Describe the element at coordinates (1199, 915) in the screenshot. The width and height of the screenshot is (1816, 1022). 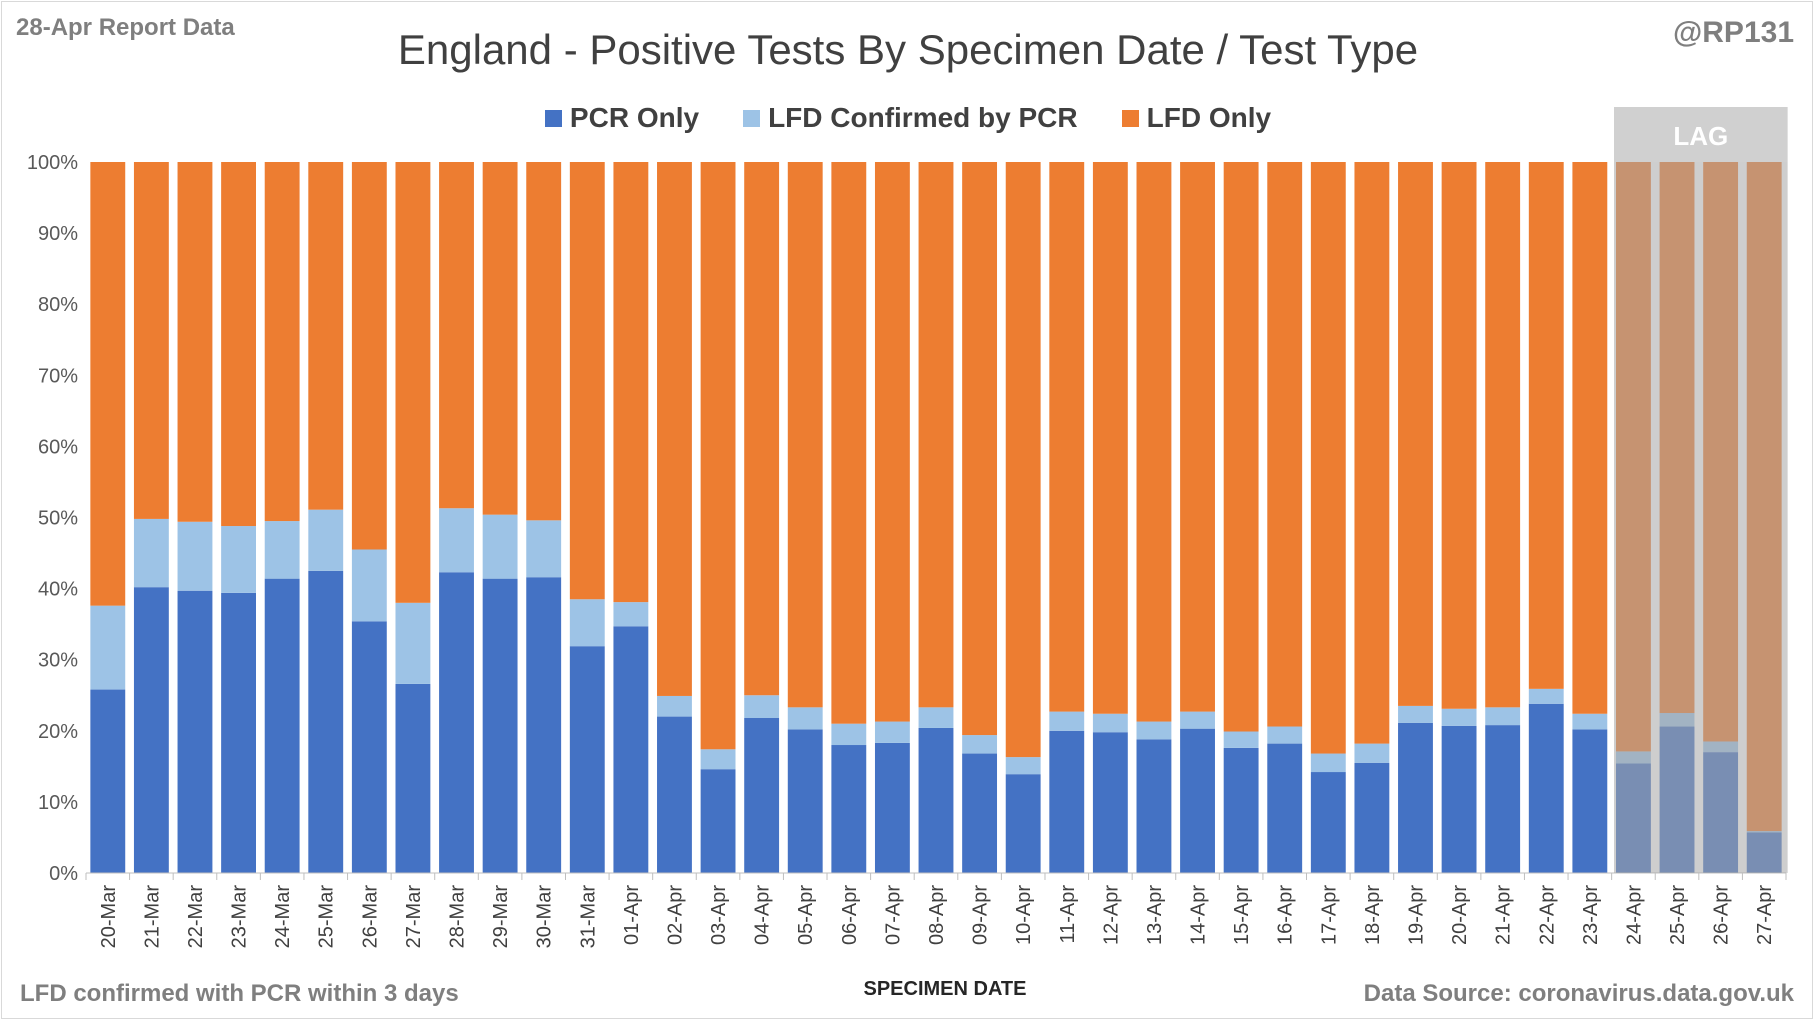
I see `x-tick-label: 14-Apr` at that location.